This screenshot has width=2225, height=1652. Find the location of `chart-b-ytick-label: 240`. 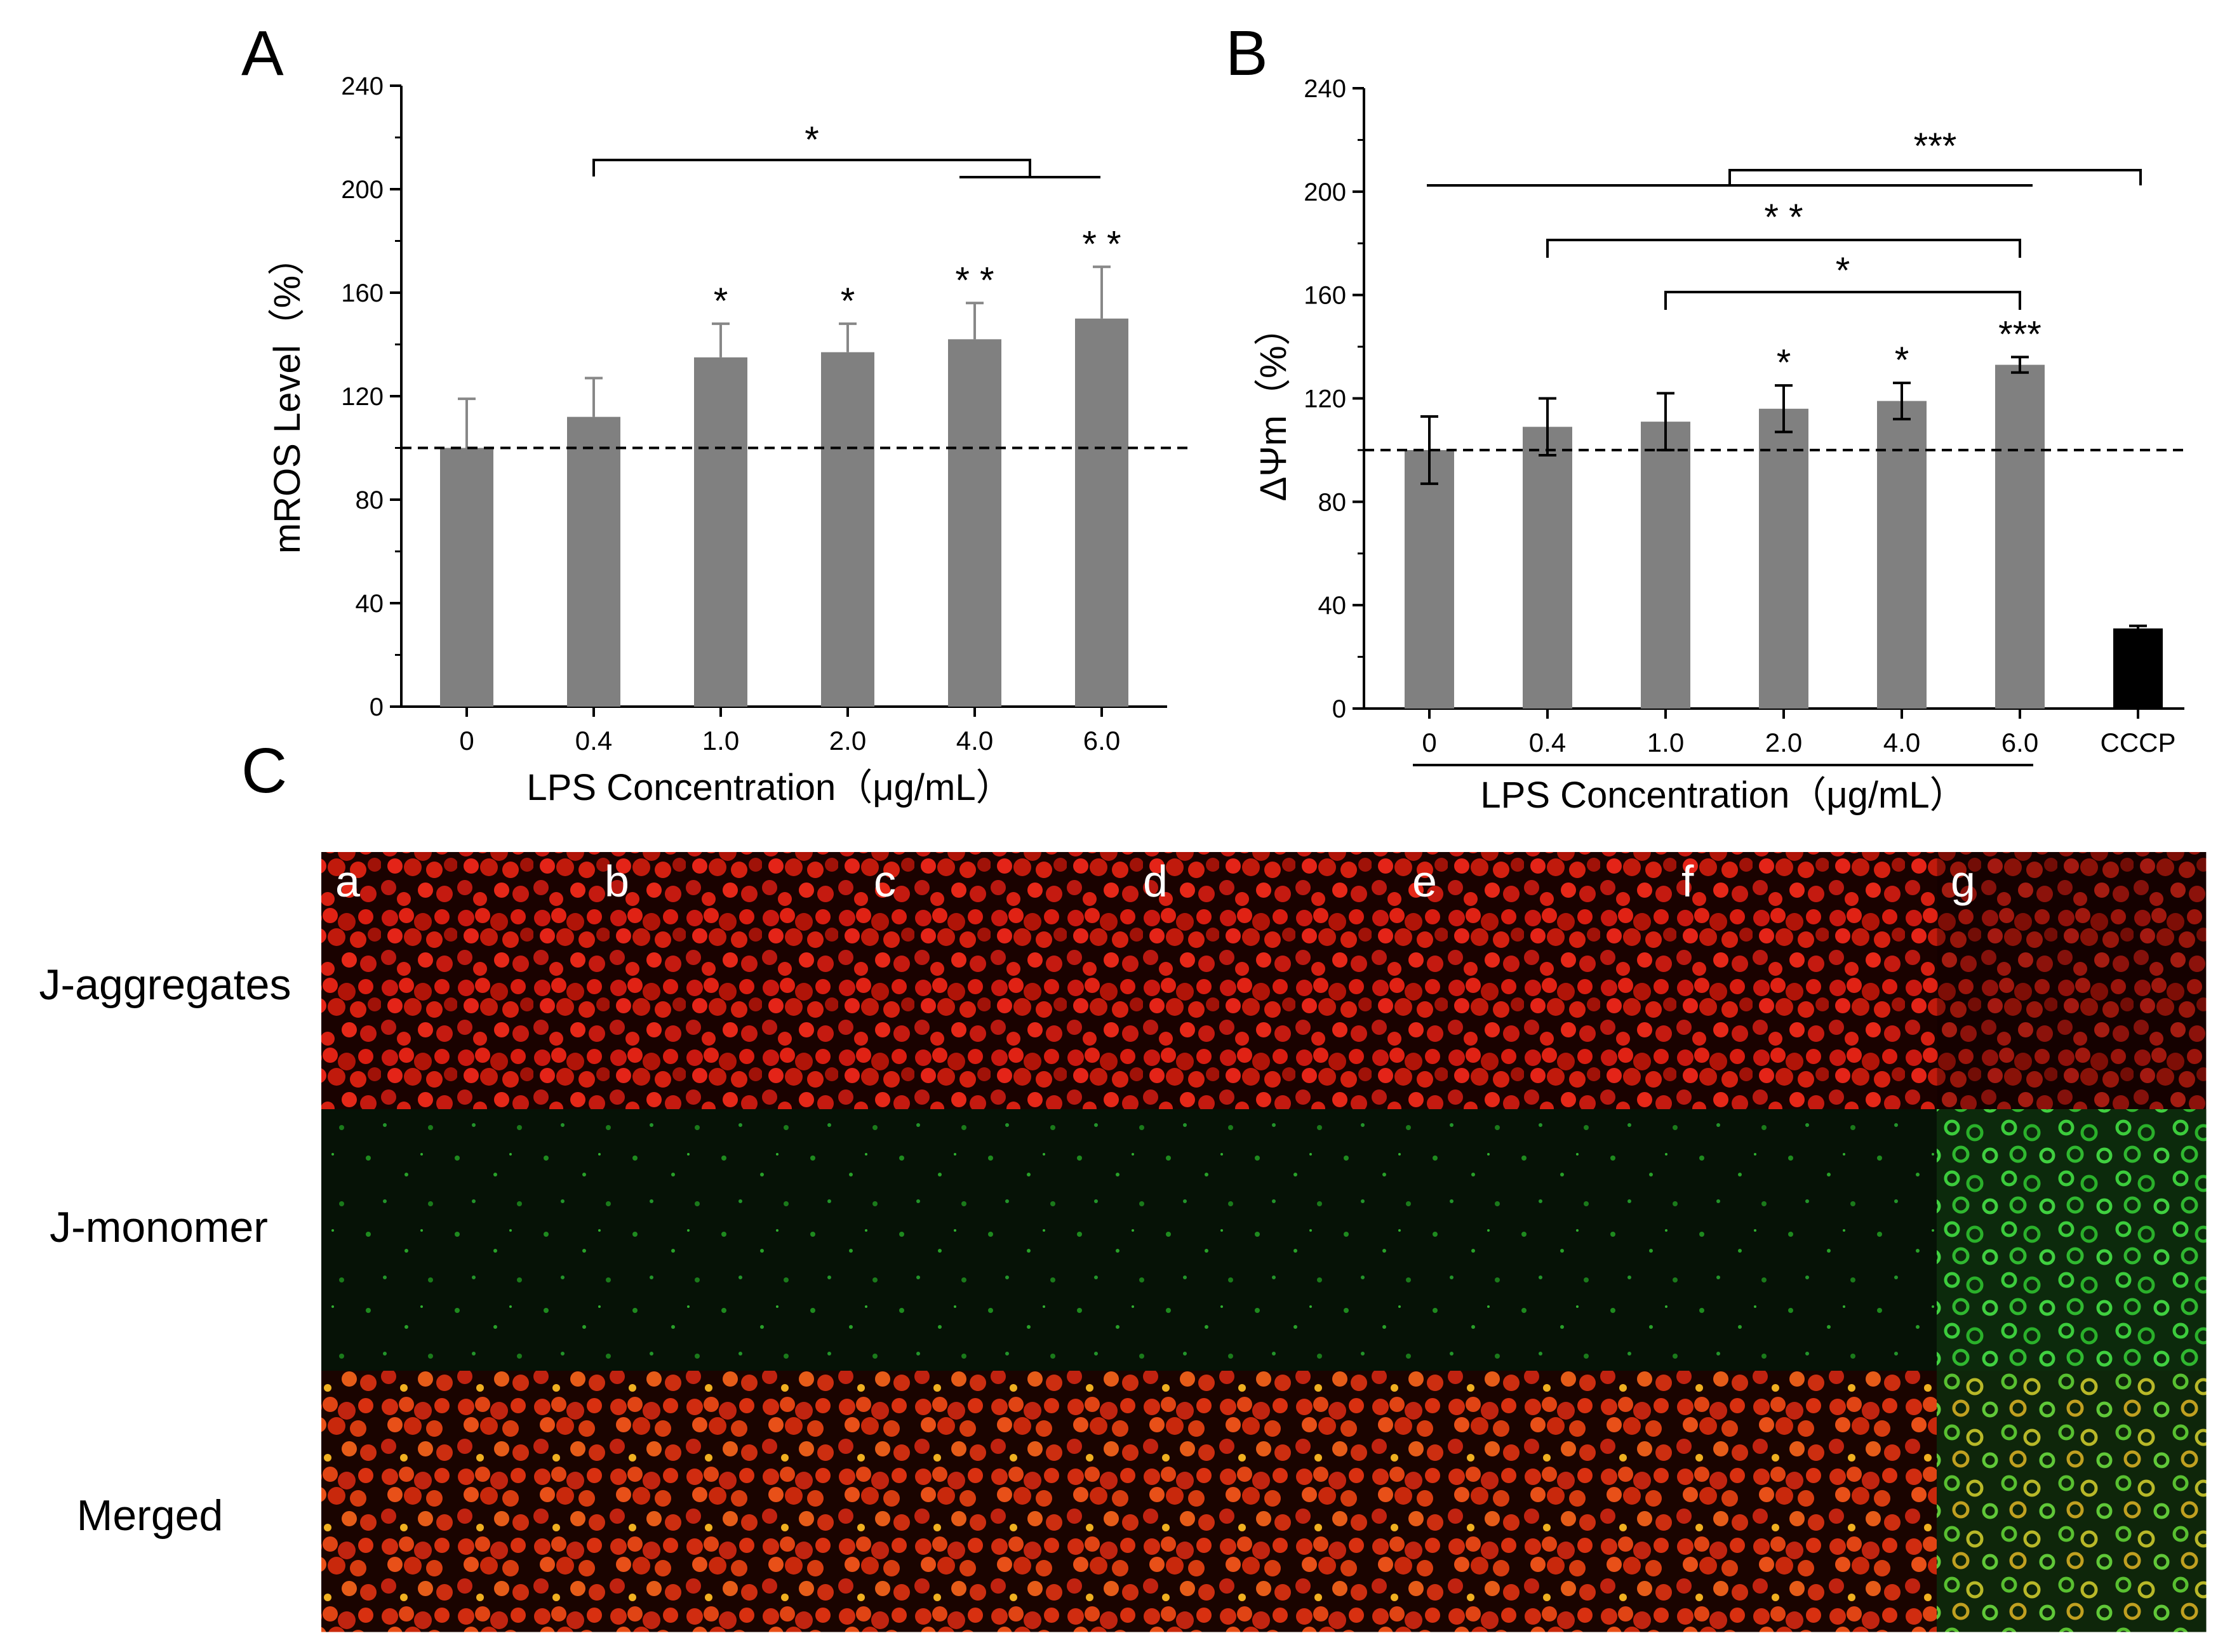

chart-b-ytick-label: 240 is located at coordinates (1325, 89).